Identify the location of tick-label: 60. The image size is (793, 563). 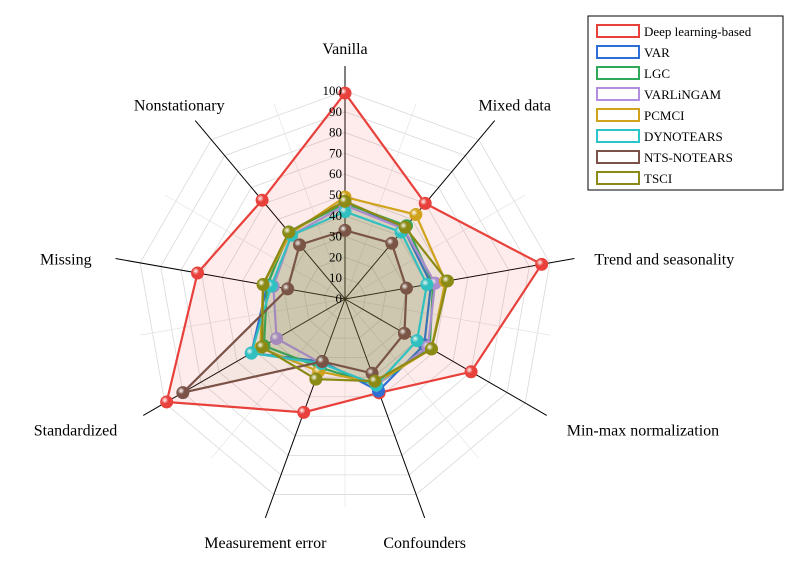
(335, 173).